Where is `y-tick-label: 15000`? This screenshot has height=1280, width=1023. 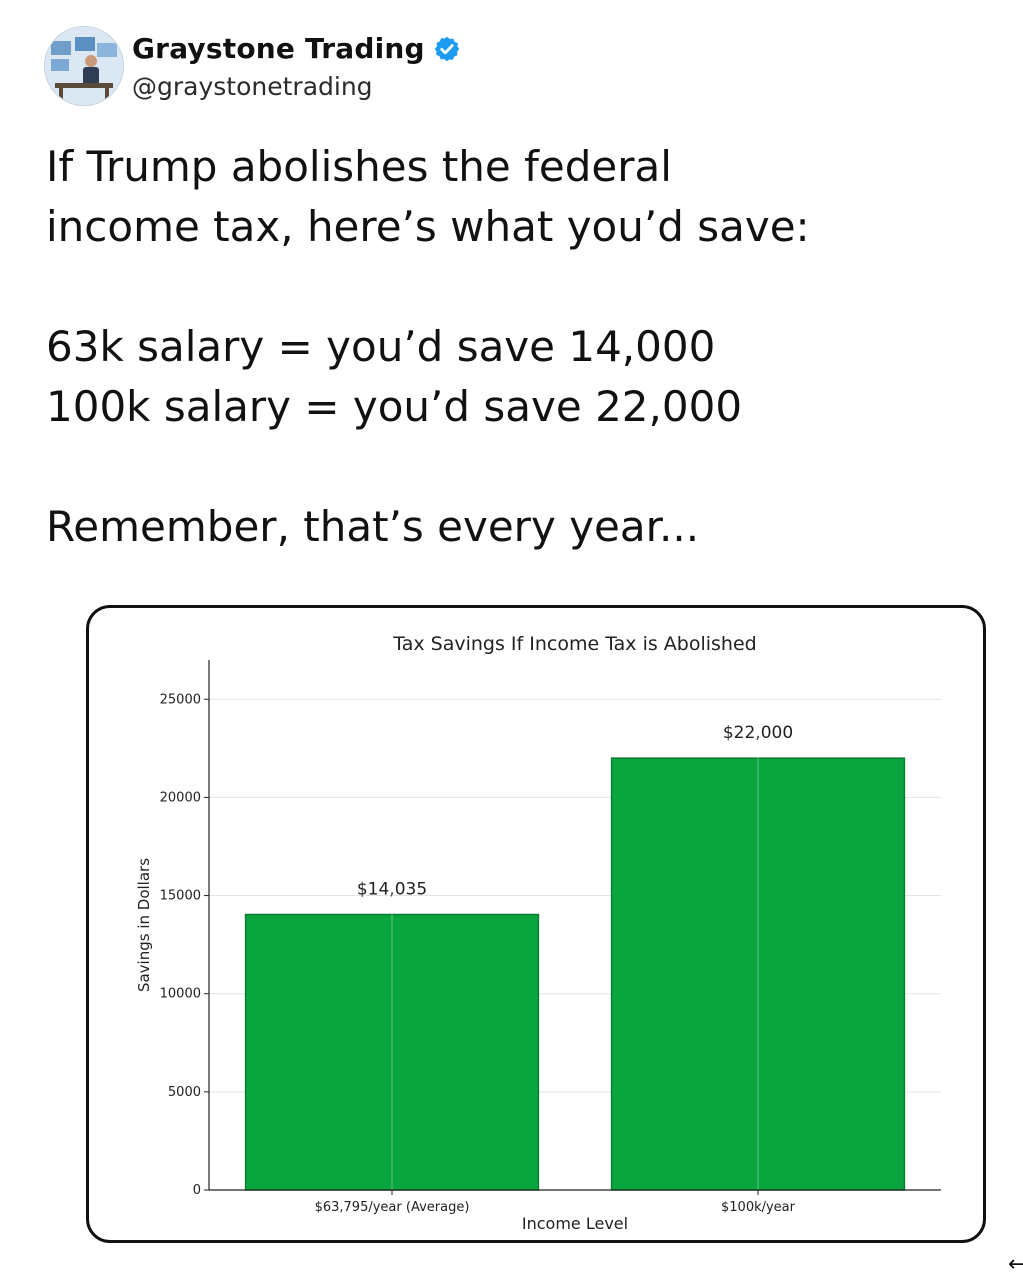
y-tick-label: 15000 is located at coordinates (180, 896).